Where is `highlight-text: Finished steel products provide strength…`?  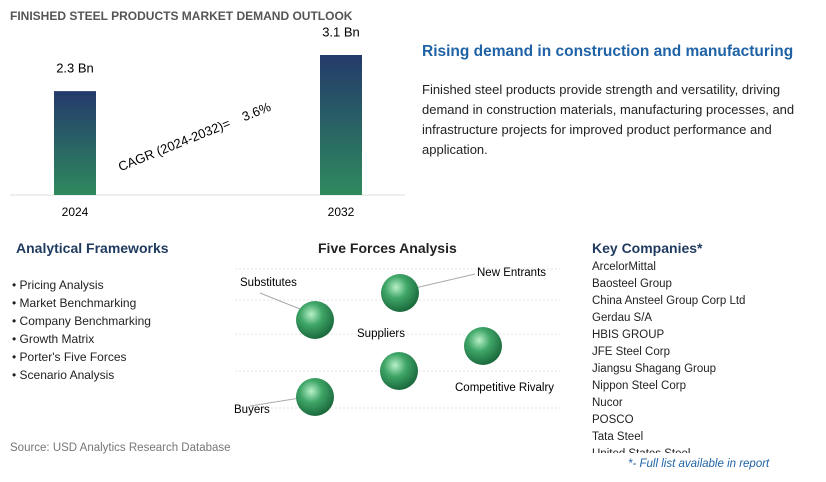
highlight-text: Finished steel products provide strength… is located at coordinates (608, 119).